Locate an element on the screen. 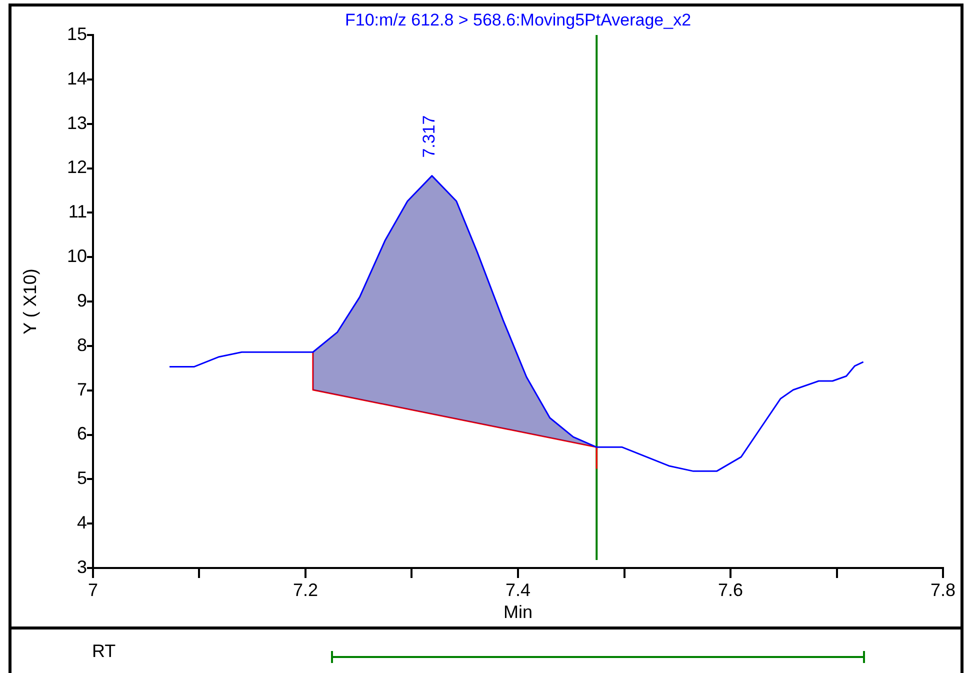 This screenshot has height=673, width=972. y-tick-label: 13 is located at coordinates (76, 122).